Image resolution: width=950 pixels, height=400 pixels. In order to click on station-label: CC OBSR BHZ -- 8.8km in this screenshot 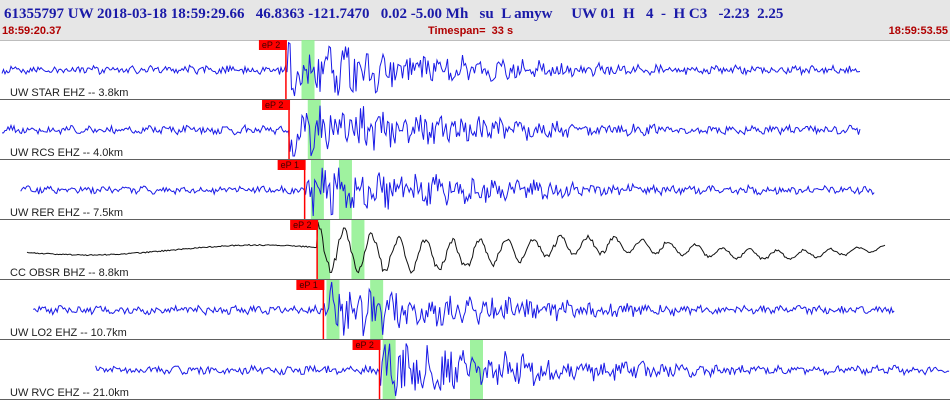, I will do `click(69, 273)`.